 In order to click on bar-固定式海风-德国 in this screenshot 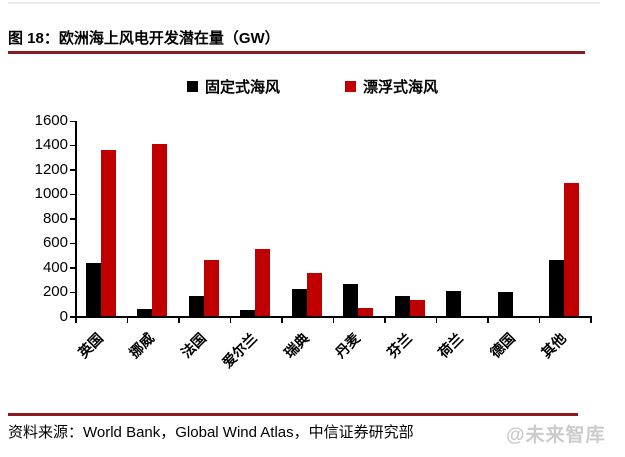, I will do `click(505, 303)`.